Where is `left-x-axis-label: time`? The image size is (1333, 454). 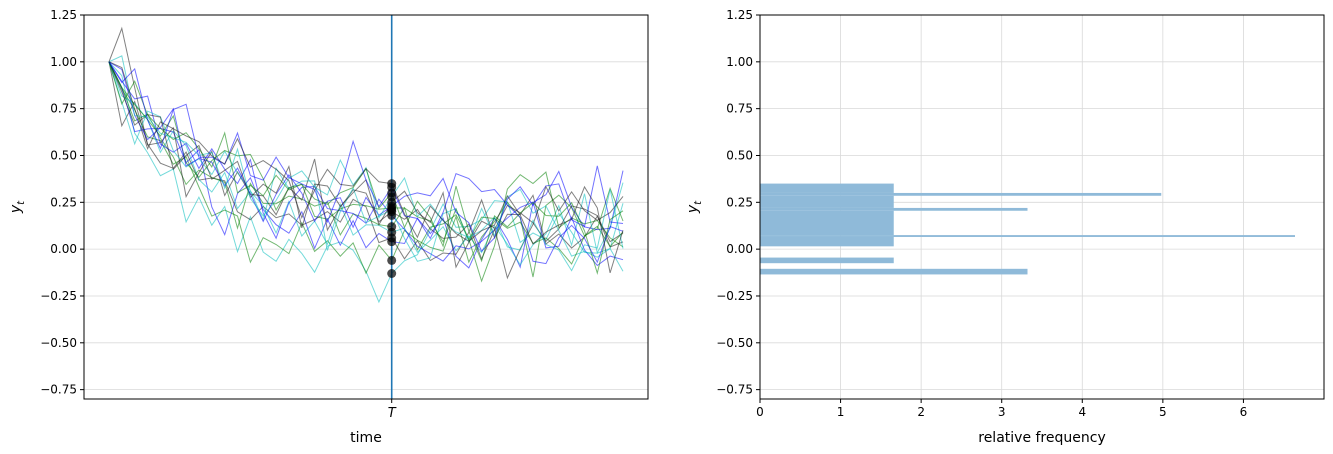 left-x-axis-label: time is located at coordinates (366, 438).